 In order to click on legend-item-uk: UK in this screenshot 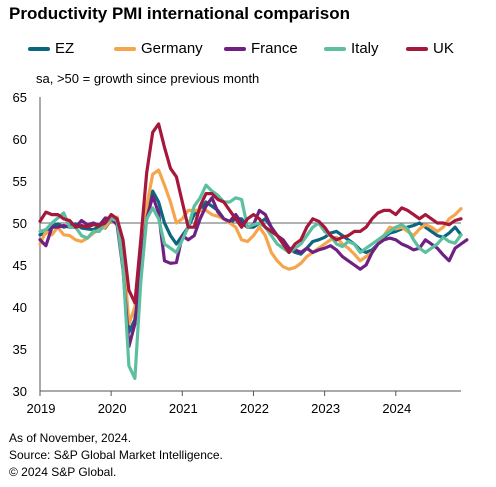, I will do `click(430, 48)`.